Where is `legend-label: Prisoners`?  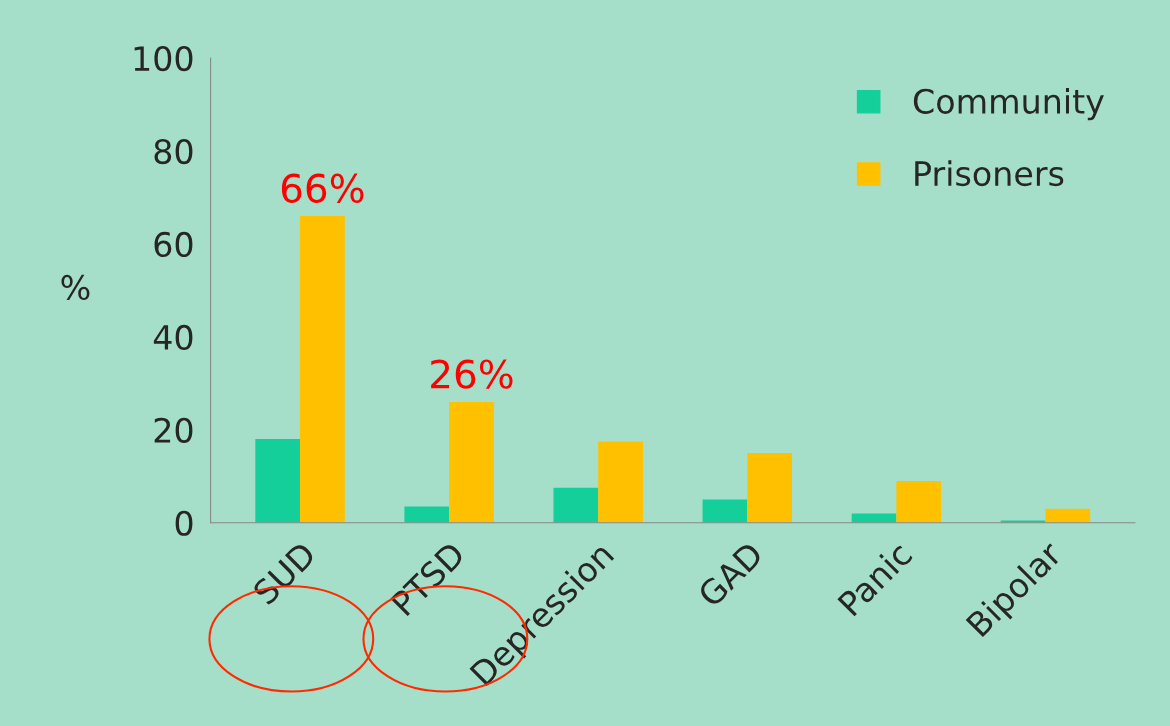
legend-label: Prisoners is located at coordinates (989, 173).